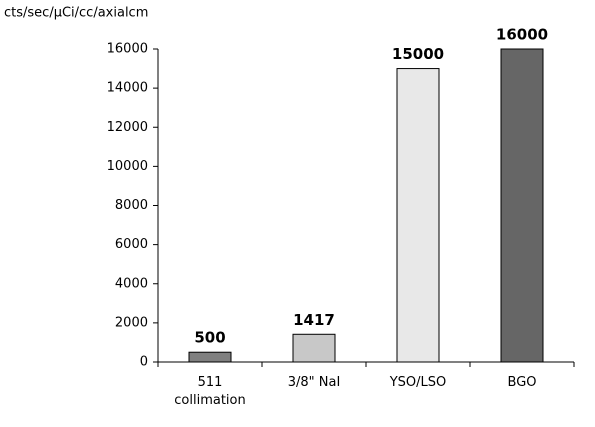  I want to click on y-axis-label: cts/sec/µCi/cc/axialcm, so click(76, 13).